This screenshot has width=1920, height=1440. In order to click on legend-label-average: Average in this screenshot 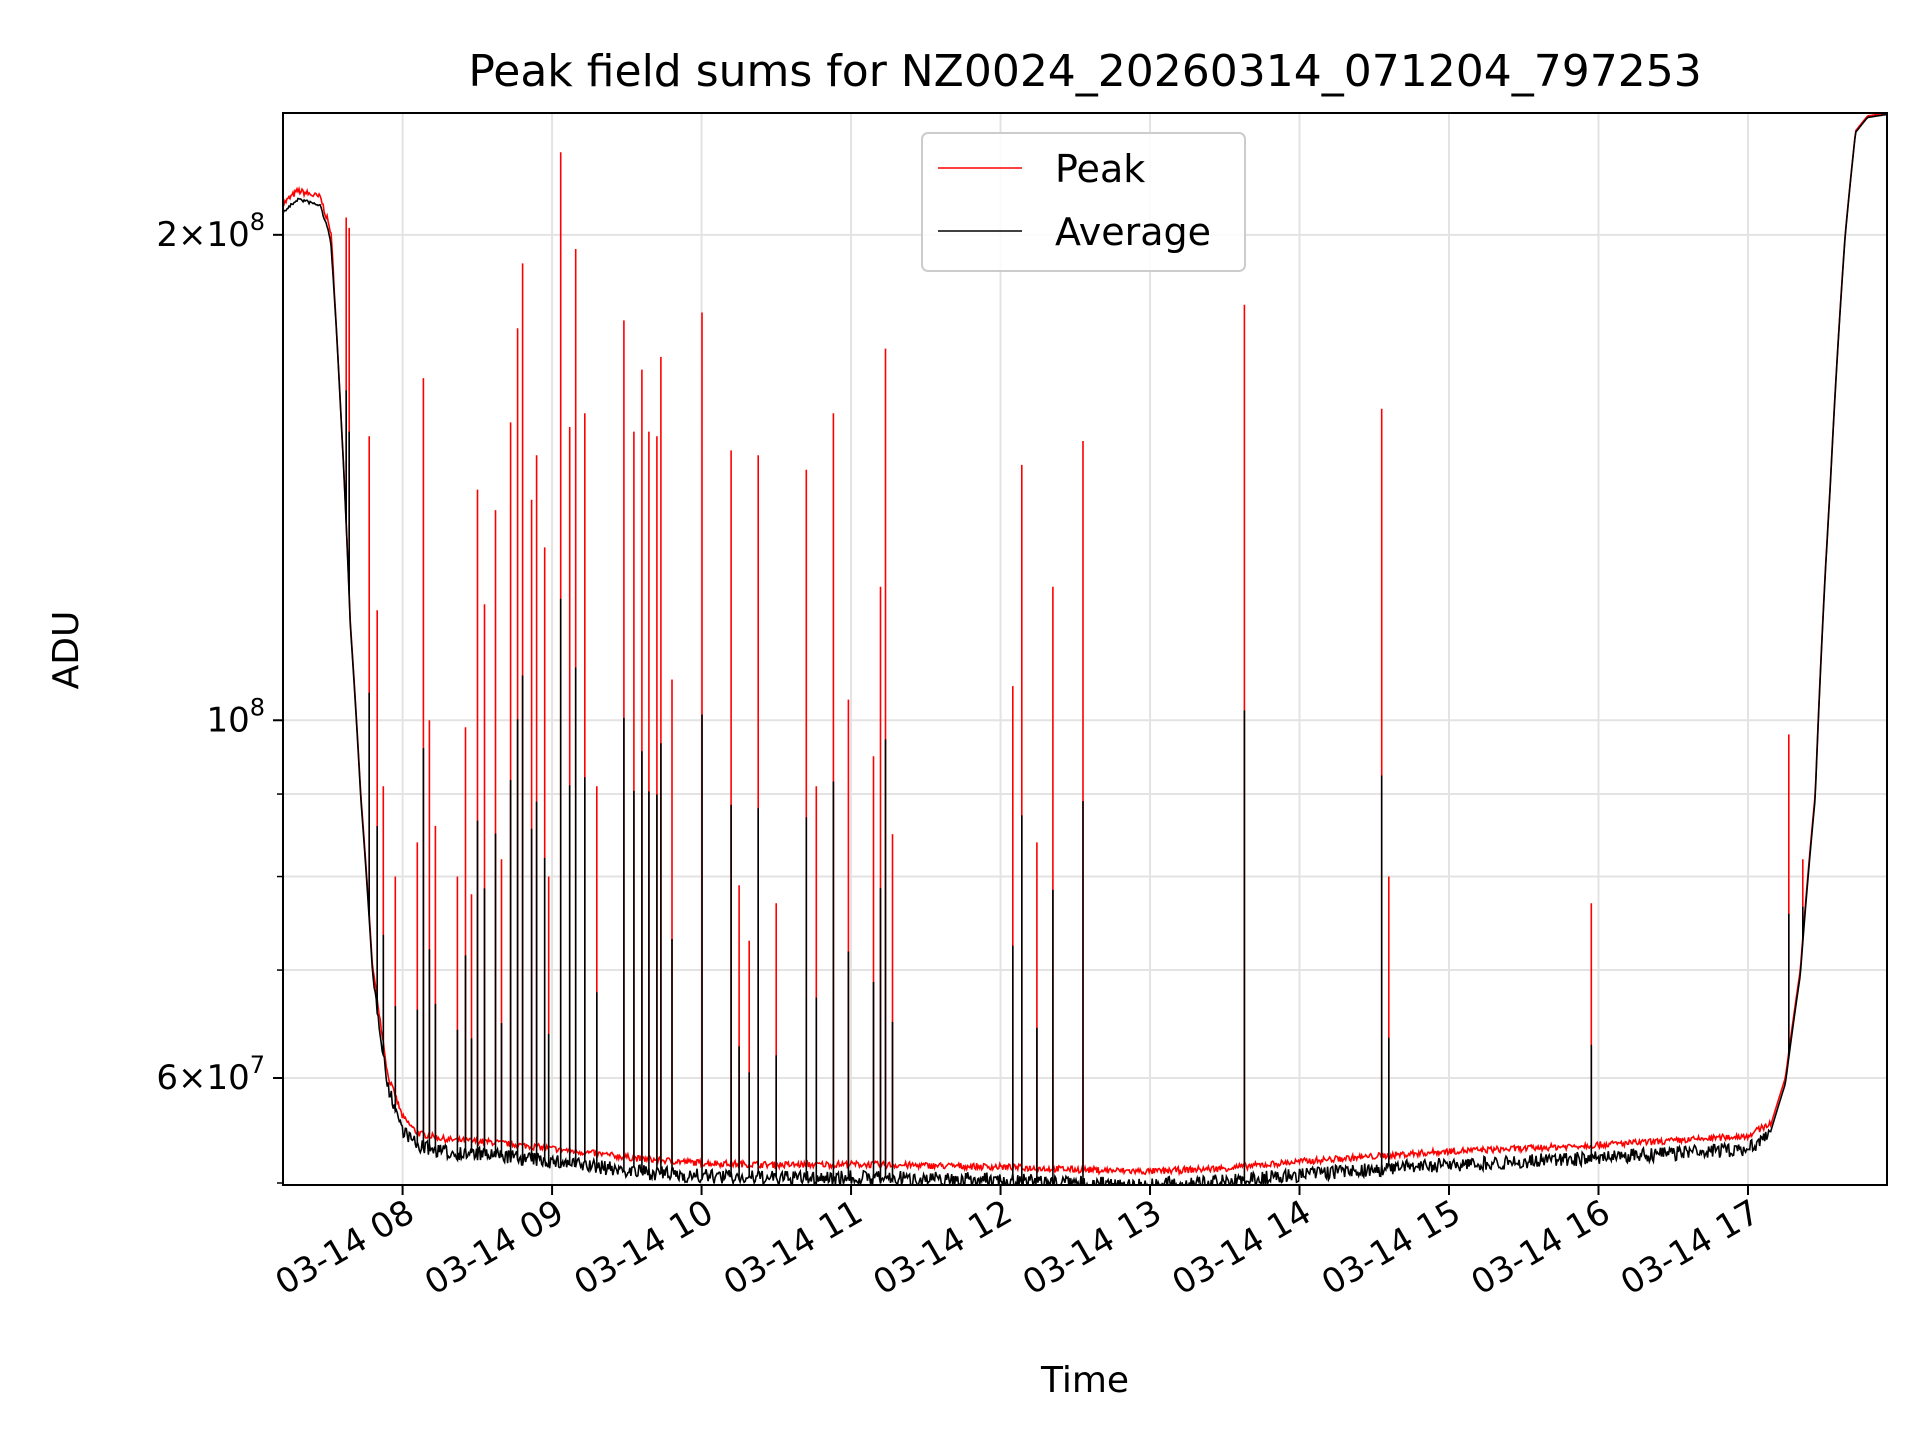, I will do `click(1133, 232)`.